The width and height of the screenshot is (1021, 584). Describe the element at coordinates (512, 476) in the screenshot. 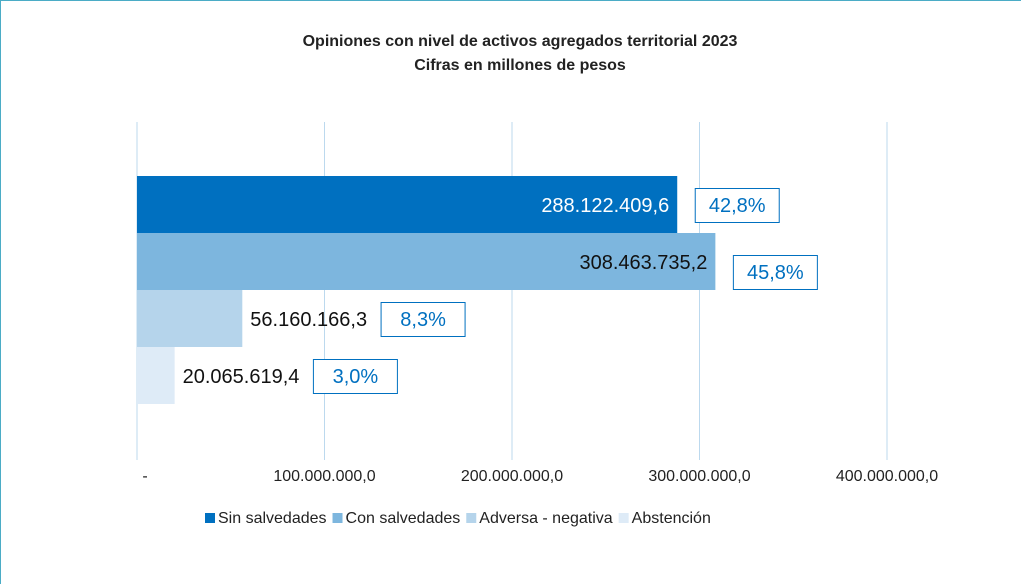

I see `x-tick-label: 200.000.000,0` at that location.